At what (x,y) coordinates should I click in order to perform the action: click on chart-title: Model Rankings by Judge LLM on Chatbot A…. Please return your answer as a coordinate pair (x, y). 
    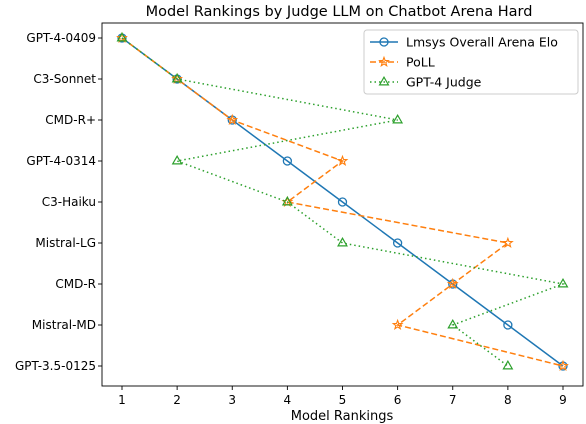
    Looking at the image, I should click on (339, 12).